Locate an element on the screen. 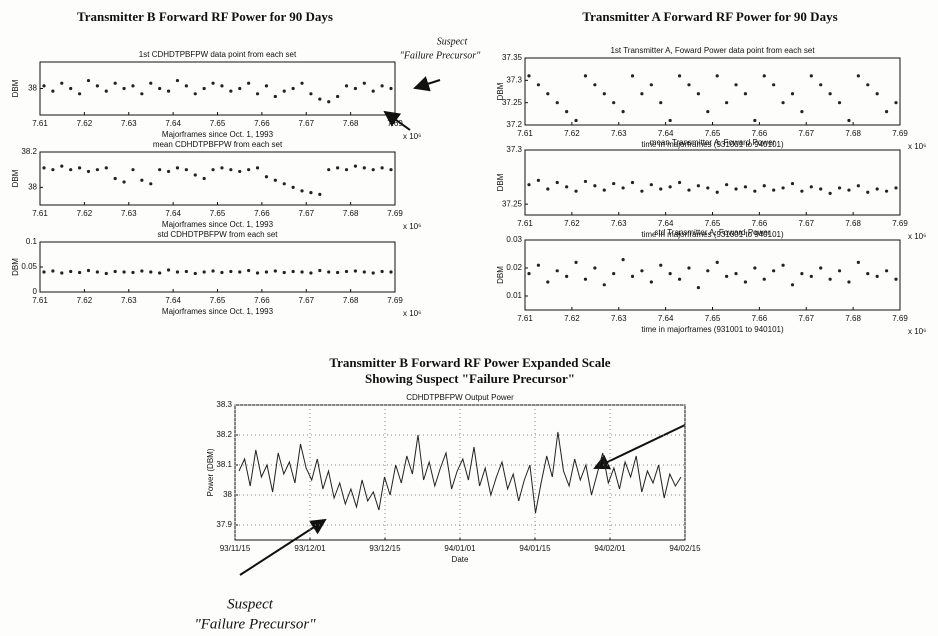 This screenshot has height=636, width=938. x-tick-label: 93/12/15 is located at coordinates (385, 548).